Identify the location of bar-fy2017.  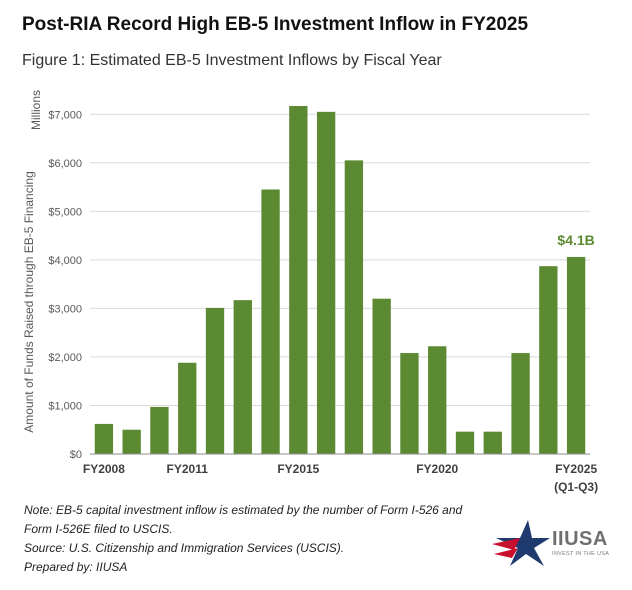
(354, 307).